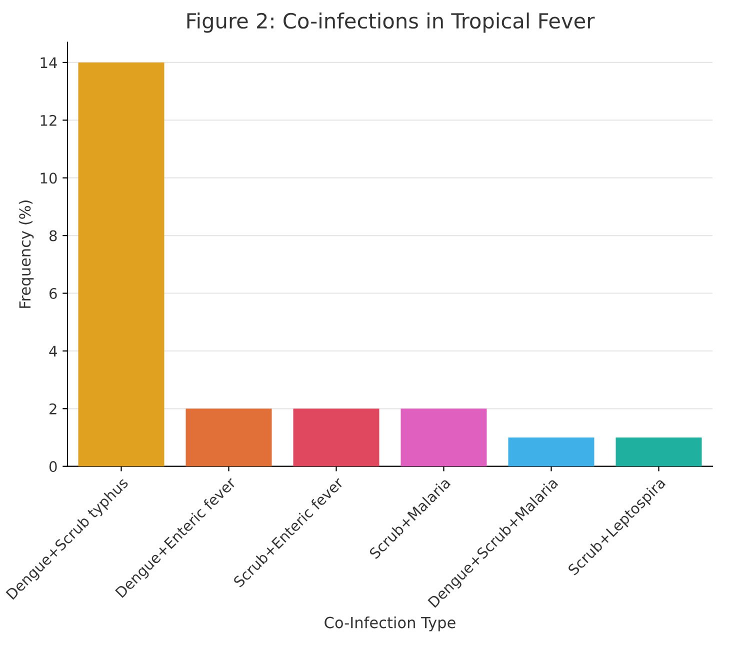 This screenshot has width=750, height=671. I want to click on chart-title: Figure 2: Co-infections in Tropical Fever, so click(391, 22).